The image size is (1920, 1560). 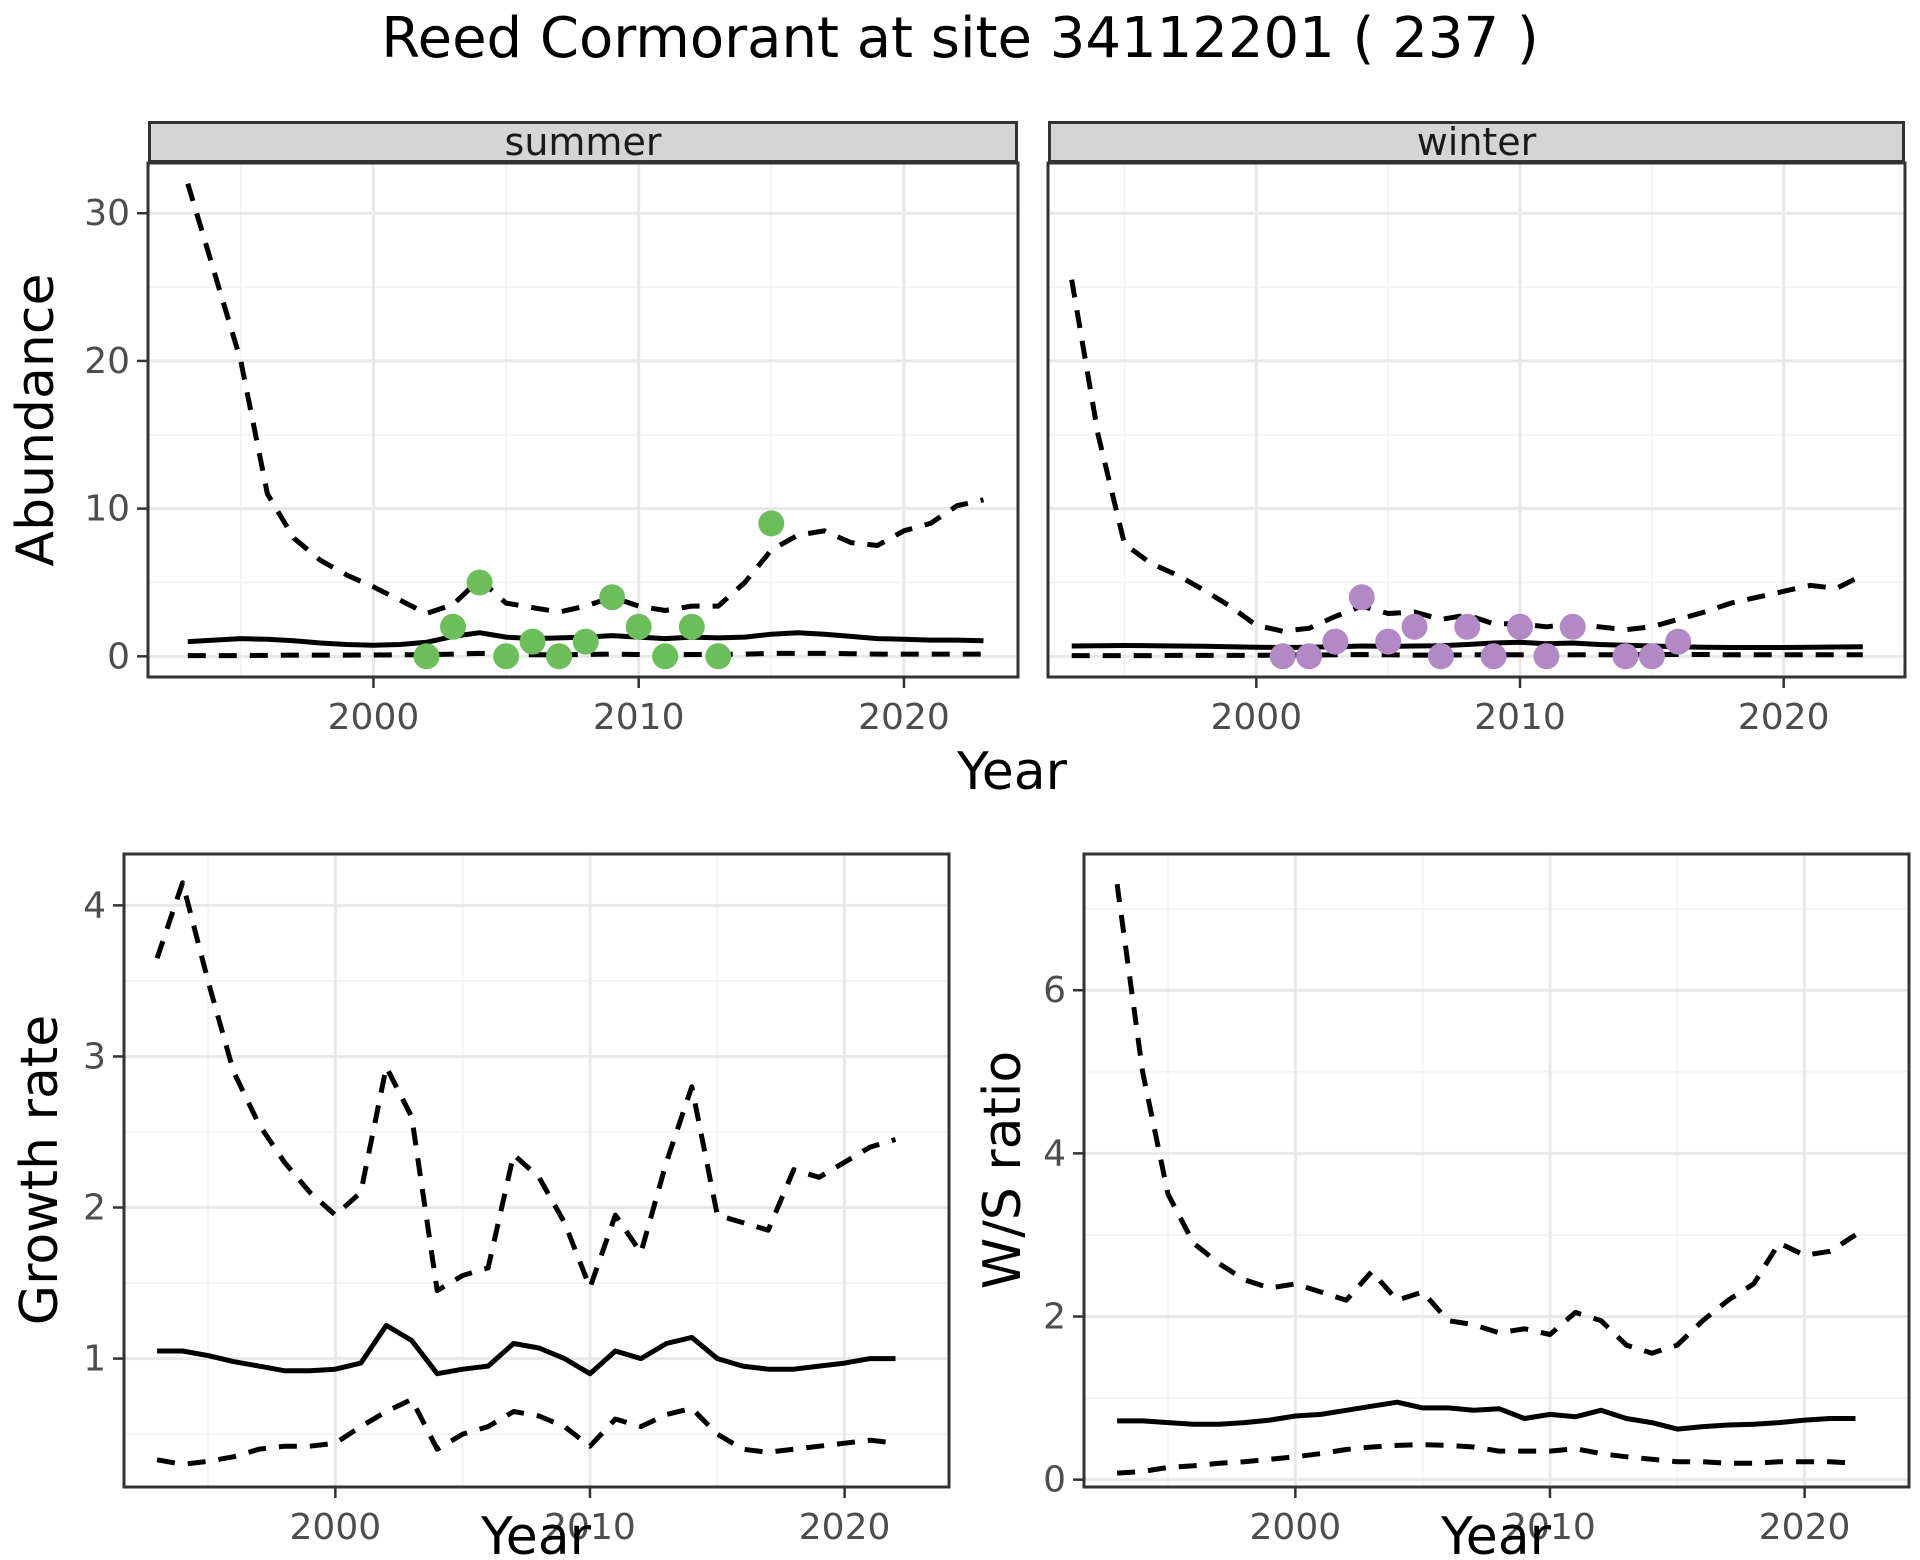 I want to click on x-axis-title-year-ws: Year, so click(x=1496, y=1533).